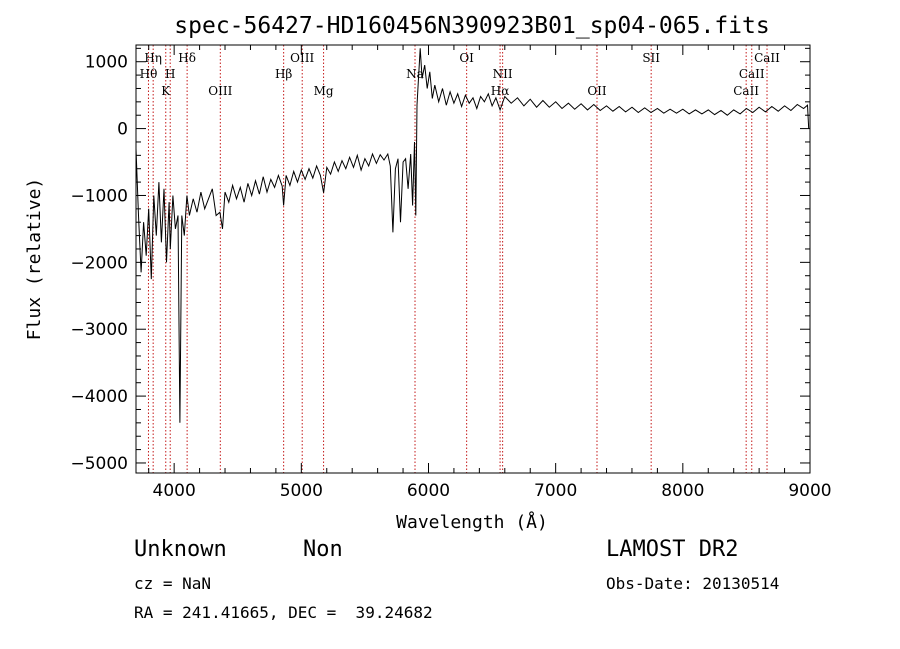 This screenshot has width=900, height=649. What do you see at coordinates (149, 74) in the screenshot?
I see `spectral-line-label: Hθ` at bounding box center [149, 74].